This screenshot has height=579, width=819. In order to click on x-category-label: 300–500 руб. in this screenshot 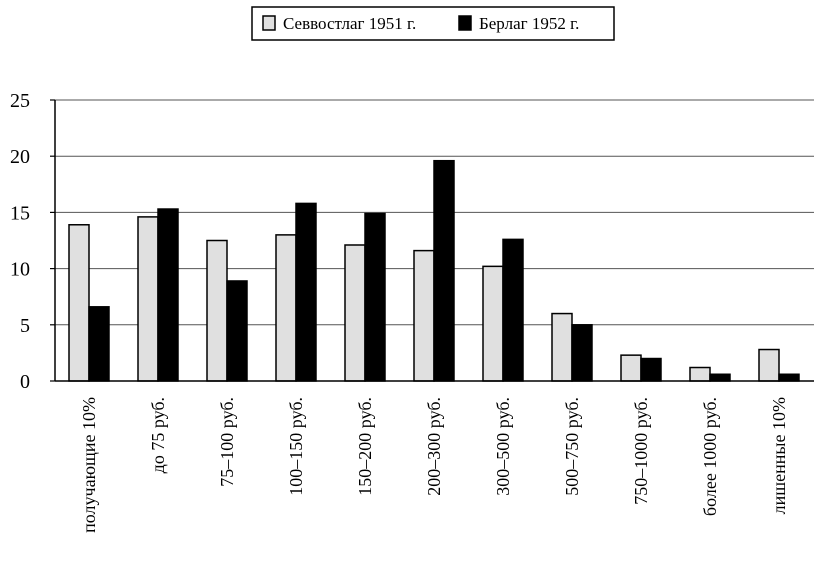, I will do `click(503, 446)`.